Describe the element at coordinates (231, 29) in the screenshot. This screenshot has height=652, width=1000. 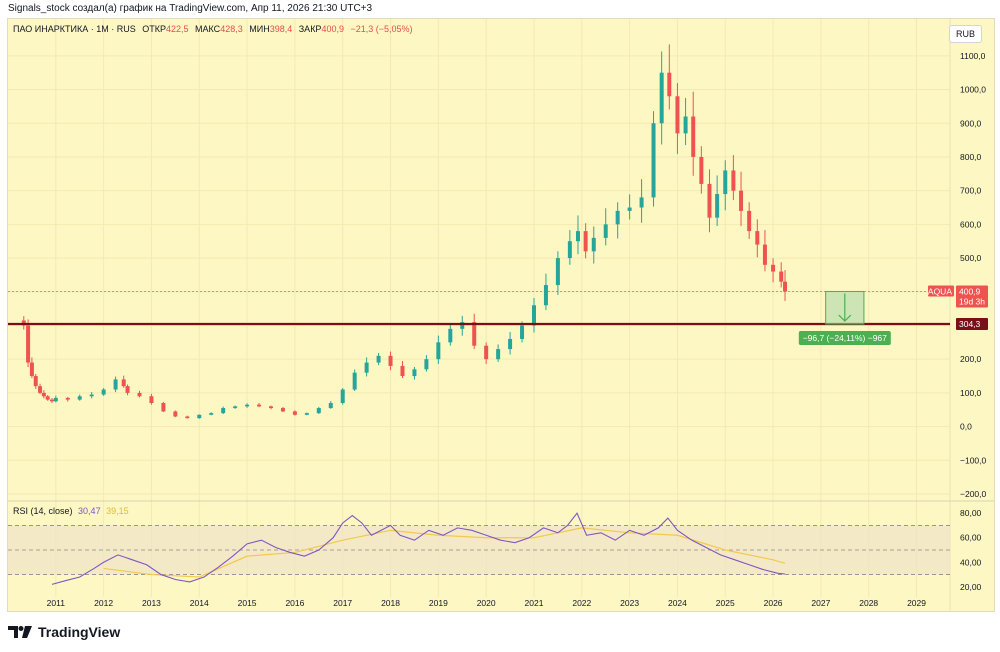
I see `high-value: 428,3` at that location.